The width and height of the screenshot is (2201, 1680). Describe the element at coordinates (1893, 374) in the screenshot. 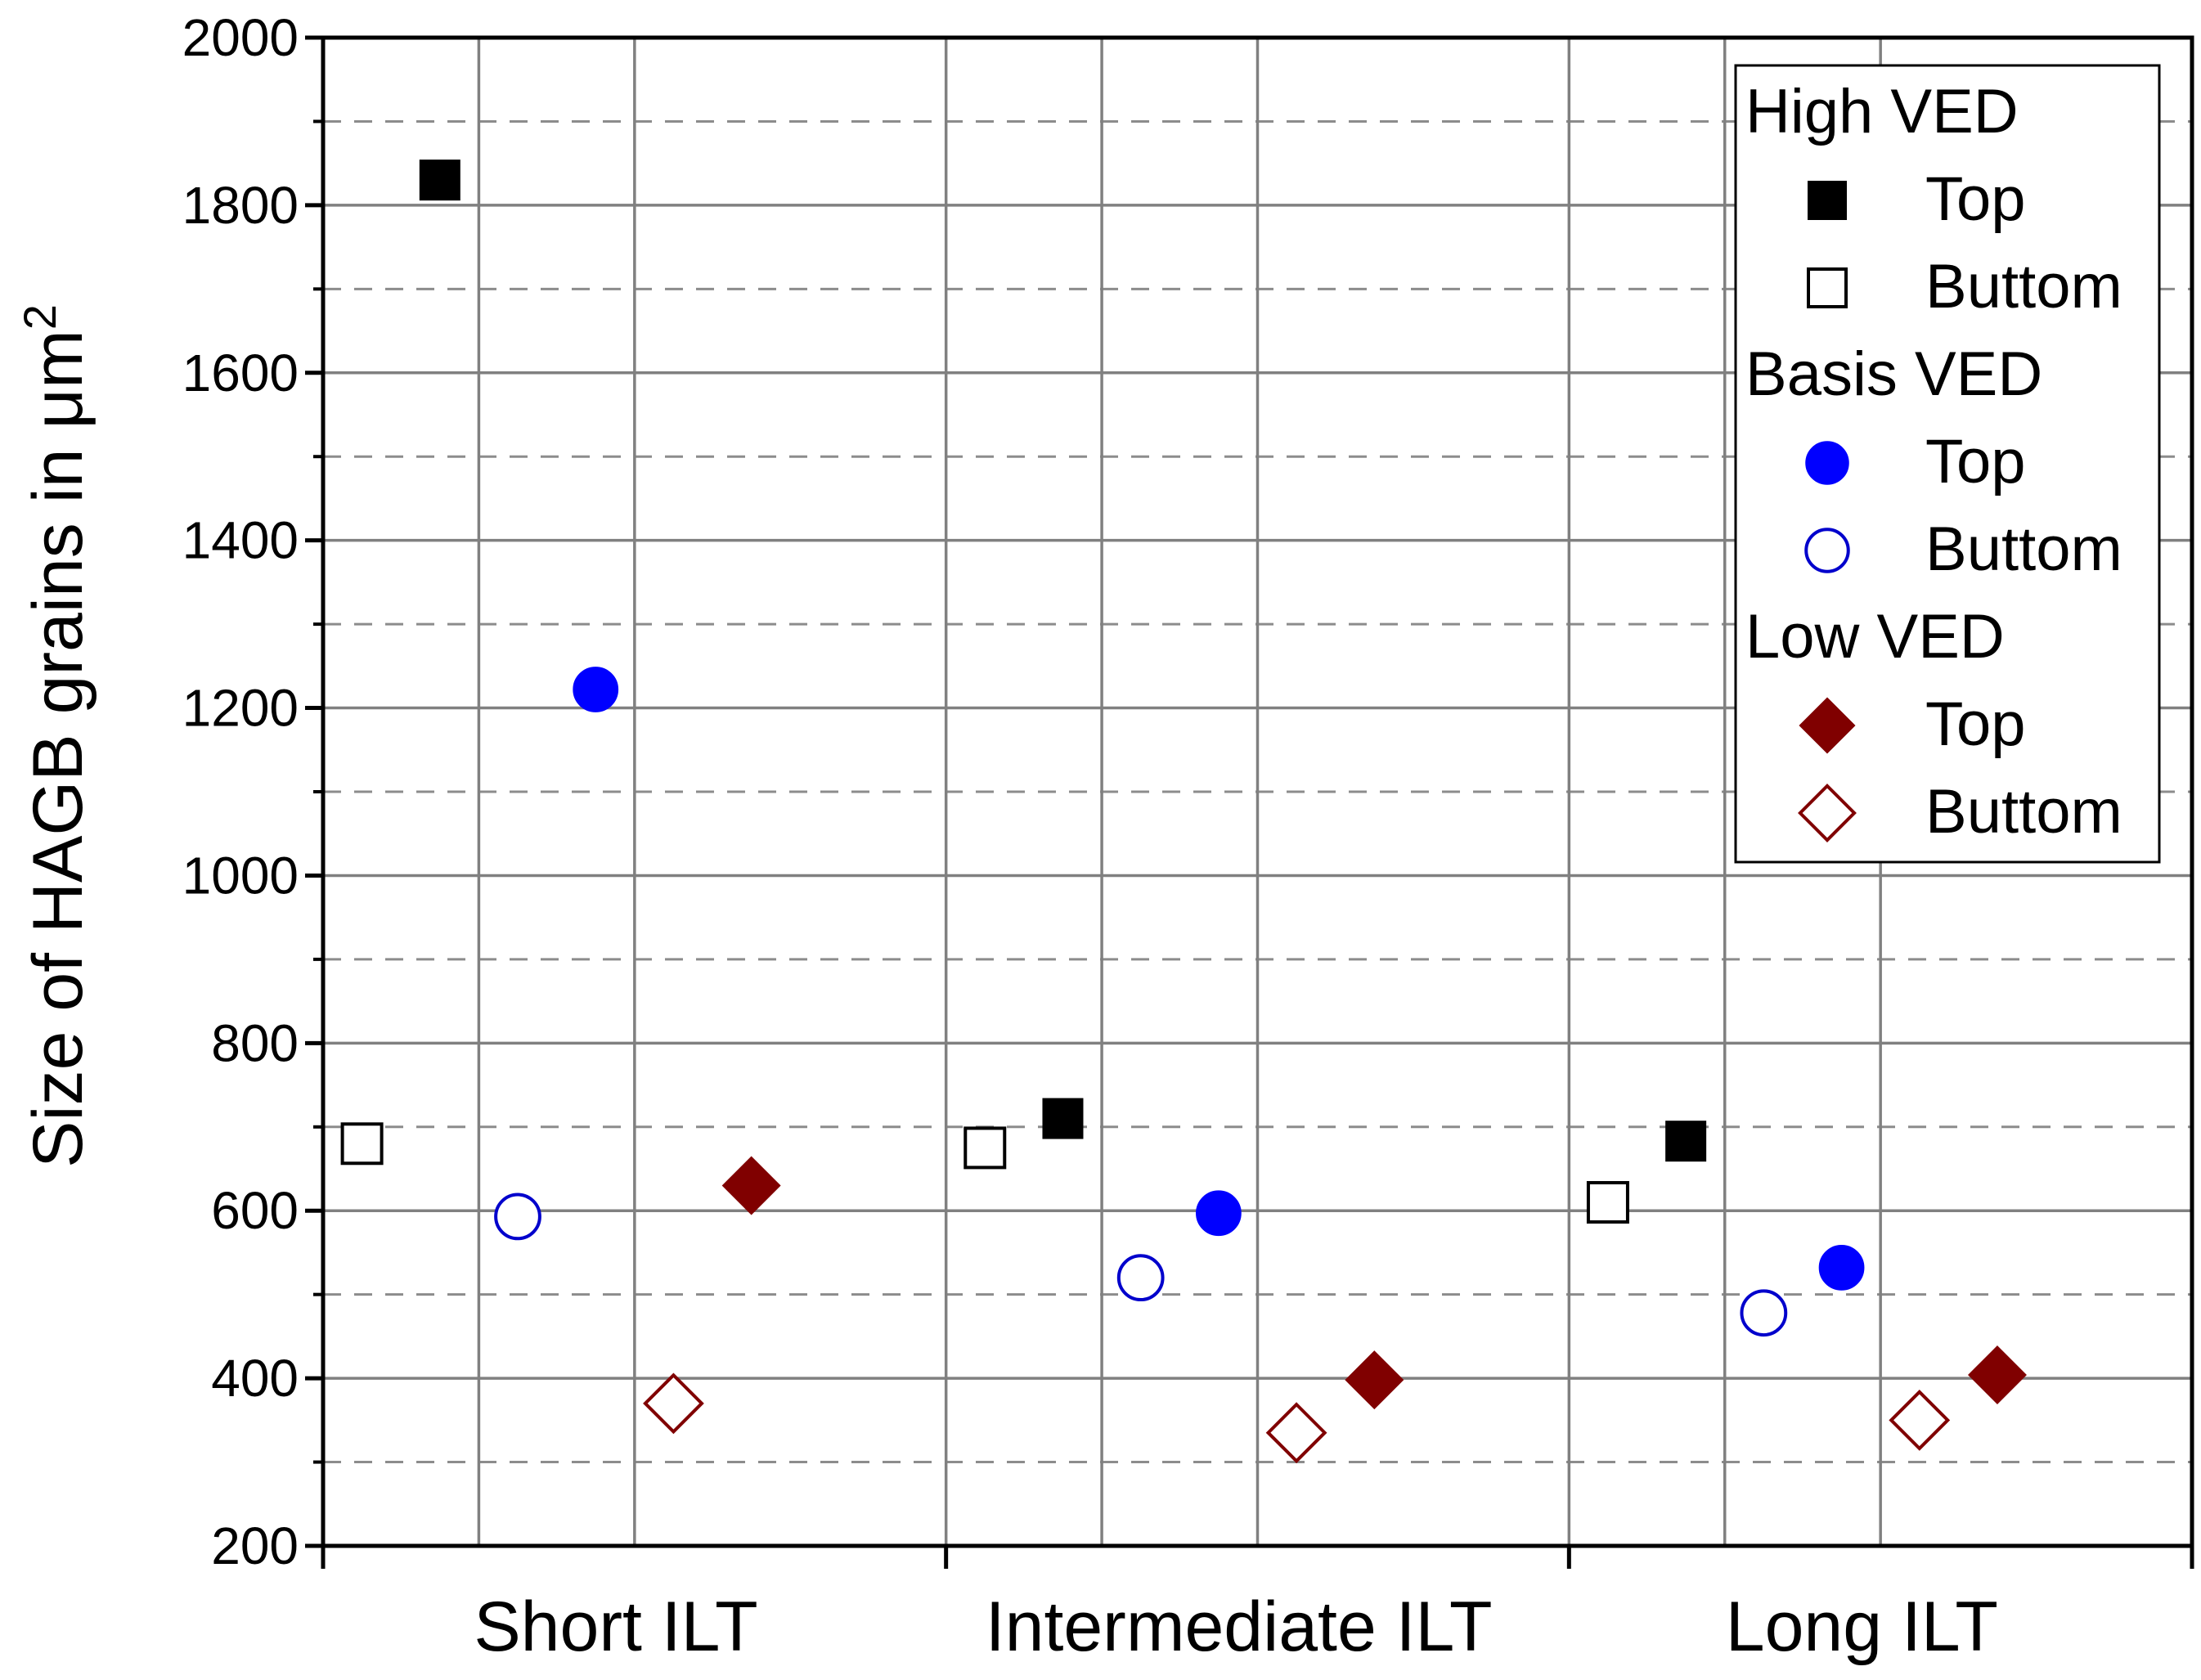

I see `legend-group-title: Basis VED` at that location.